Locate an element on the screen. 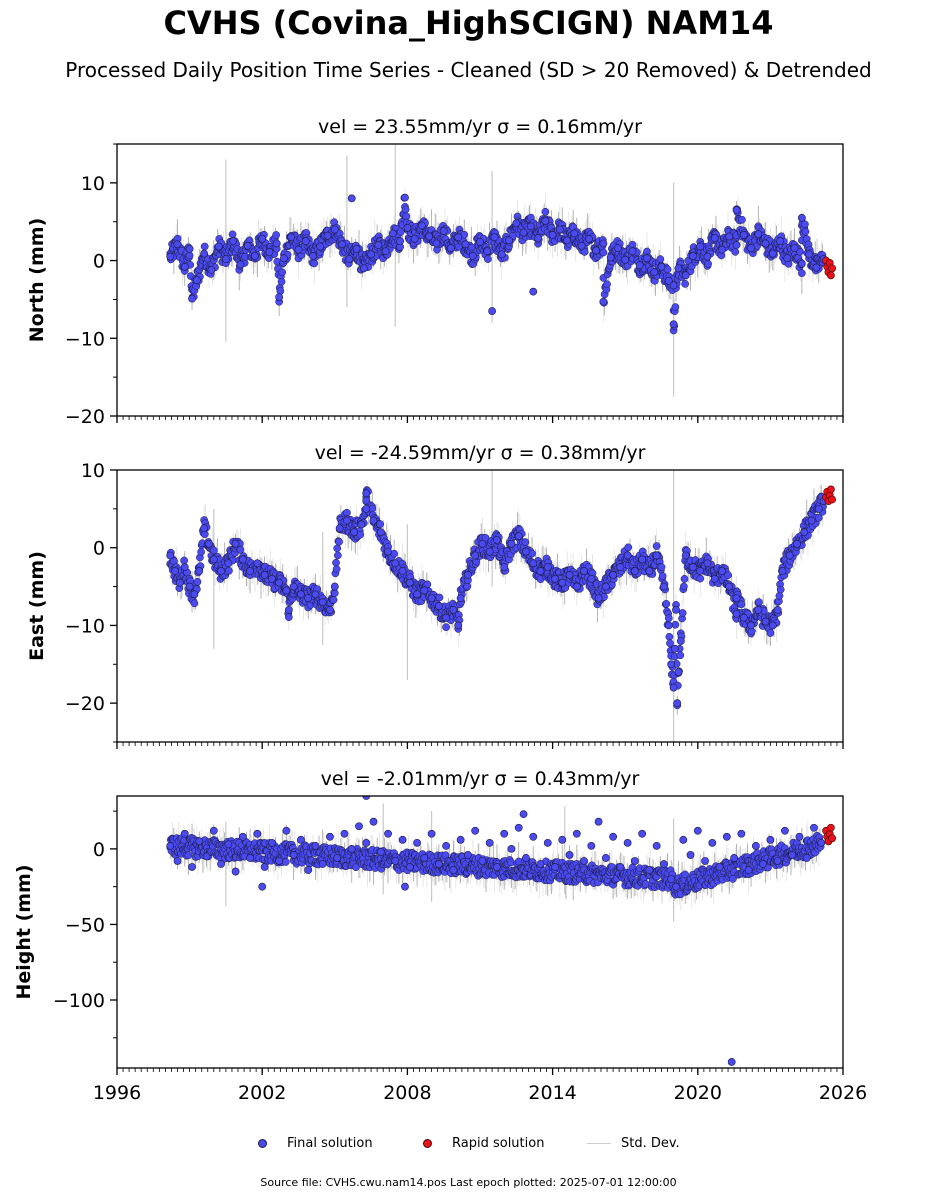 Image resolution: width=937 pixels, height=1200 pixels. y-tick-label: 10 is located at coordinates (93, 184).